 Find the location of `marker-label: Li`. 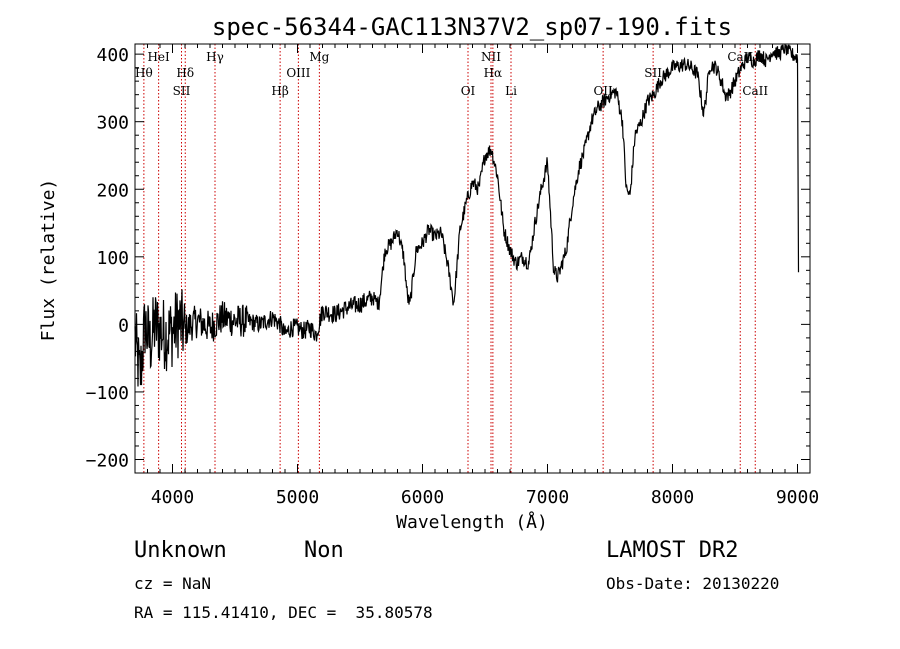

marker-label: Li is located at coordinates (511, 91).